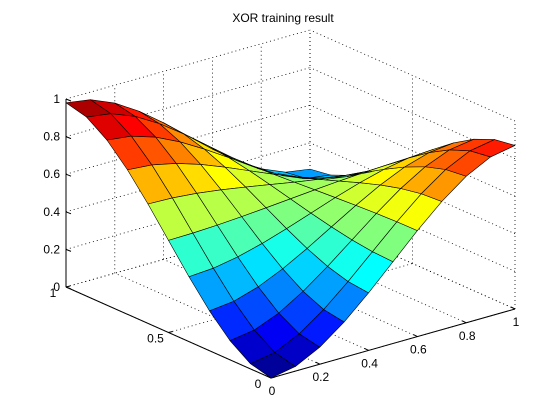 The width and height of the screenshot is (560, 420). I want to click on y-axis-tick-labels: 00.51, so click(156, 338).